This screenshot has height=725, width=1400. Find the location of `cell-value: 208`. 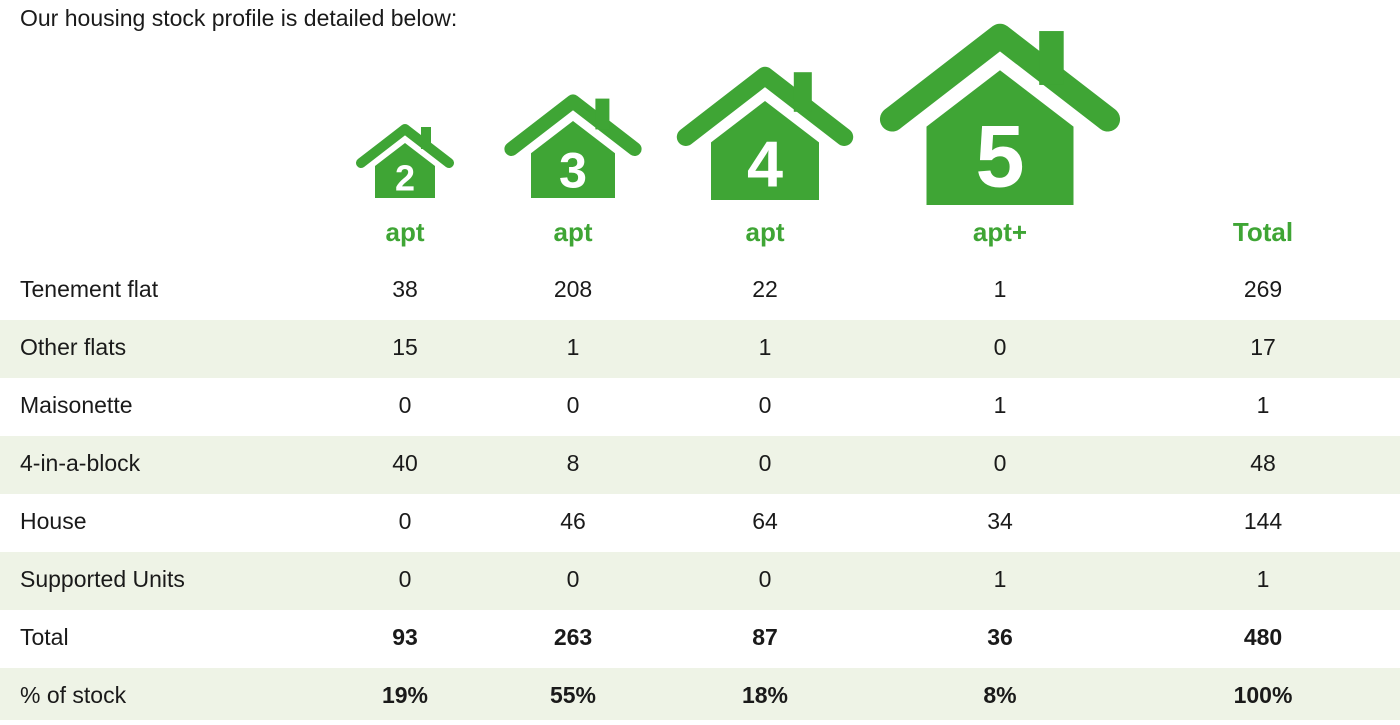

cell-value: 208 is located at coordinates (573, 289).